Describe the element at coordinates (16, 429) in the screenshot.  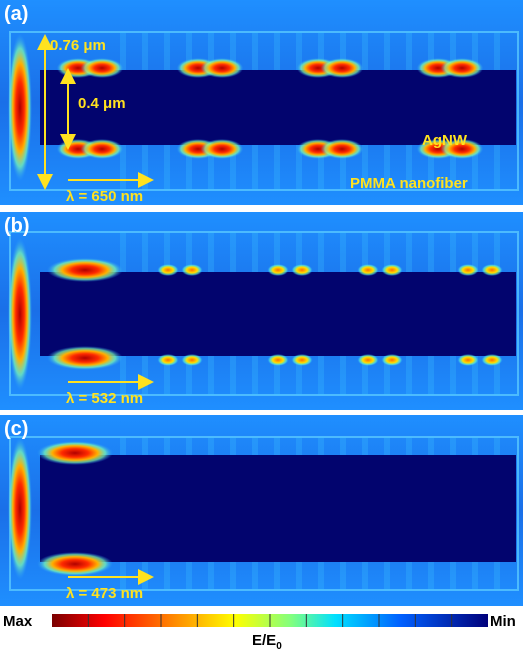
I see `panel-label: (c)` at that location.